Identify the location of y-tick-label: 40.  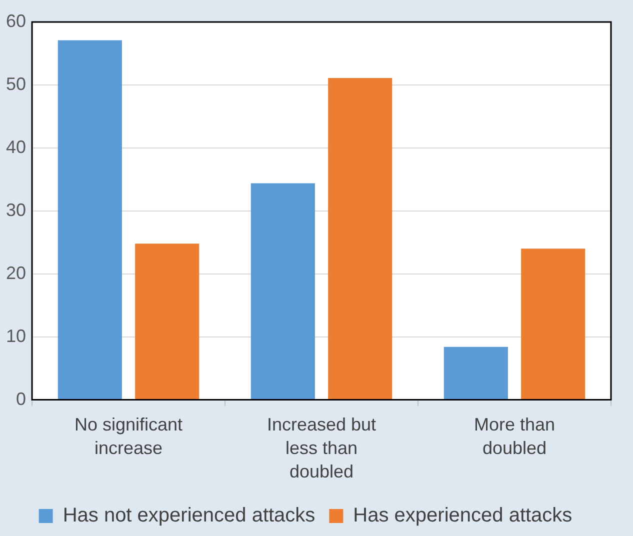
(16, 146).